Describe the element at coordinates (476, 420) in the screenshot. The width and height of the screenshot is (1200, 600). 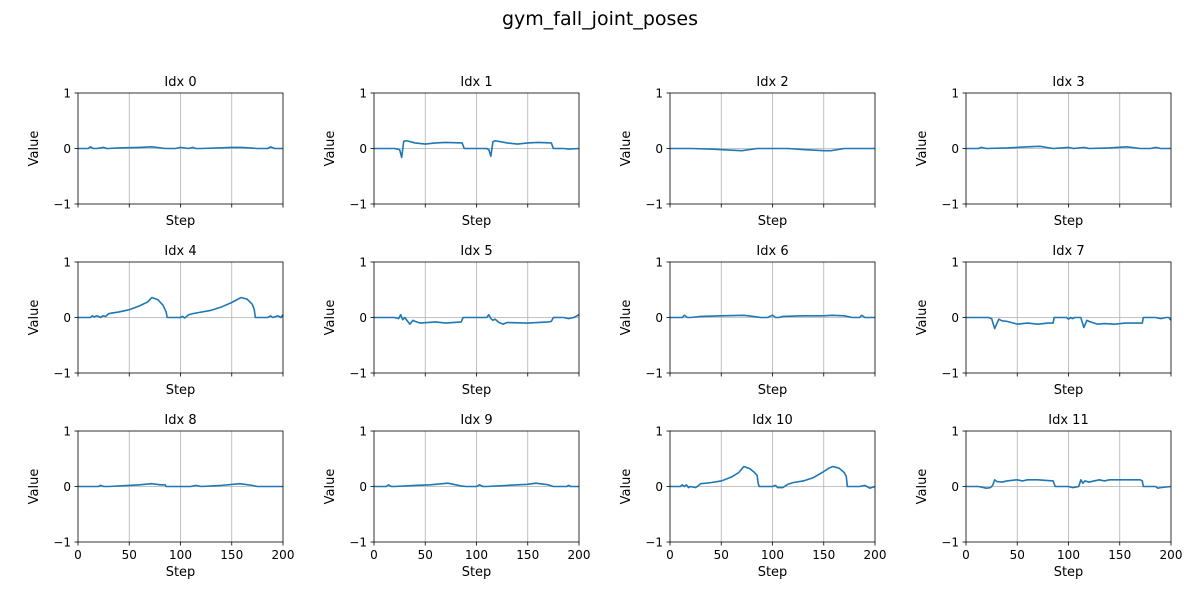
I see `subplot-title: Idx 9` at that location.